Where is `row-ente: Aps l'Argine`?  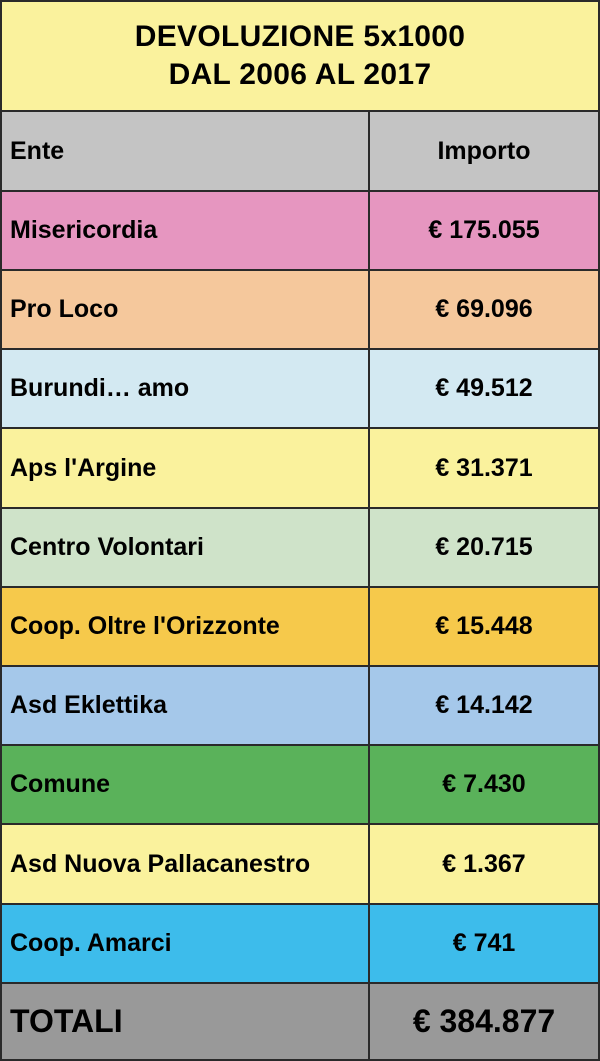 row-ente: Aps l'Argine is located at coordinates (186, 468).